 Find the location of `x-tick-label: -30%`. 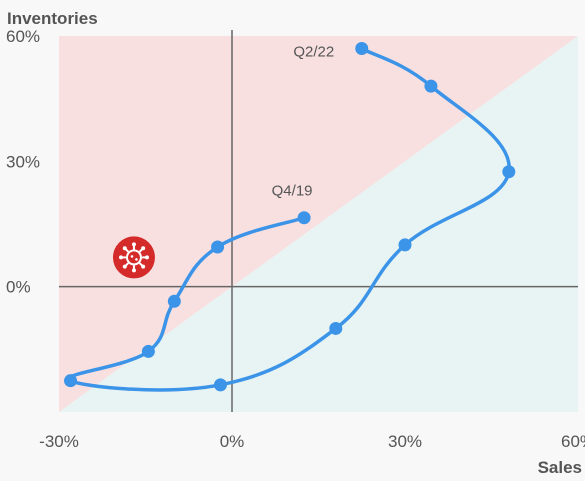

x-tick-label: -30% is located at coordinates (59, 441).